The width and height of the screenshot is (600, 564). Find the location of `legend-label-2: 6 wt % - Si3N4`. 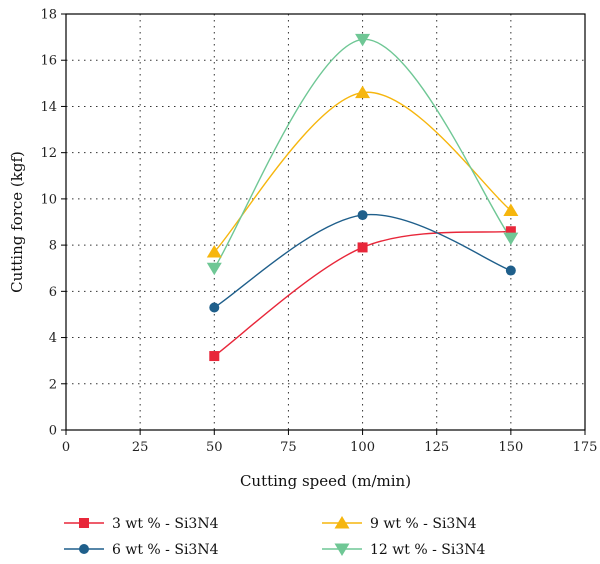

legend-label-2: 6 wt % - Si3N4 is located at coordinates (165, 550).